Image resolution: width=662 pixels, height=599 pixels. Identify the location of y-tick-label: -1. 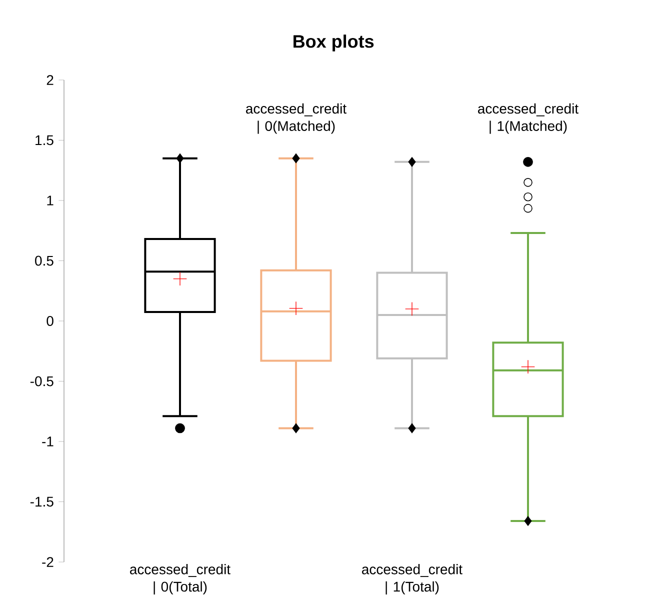
(48, 441).